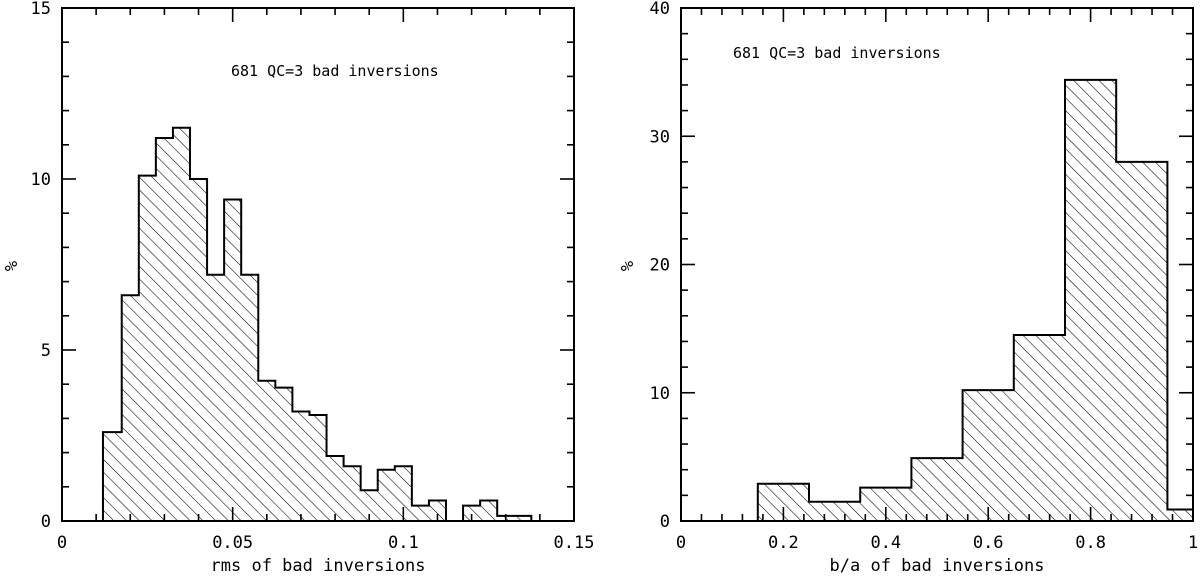 This screenshot has height=579, width=1200. I want to click on ba-x-axis-label: b/a of bad inversions, so click(937, 566).